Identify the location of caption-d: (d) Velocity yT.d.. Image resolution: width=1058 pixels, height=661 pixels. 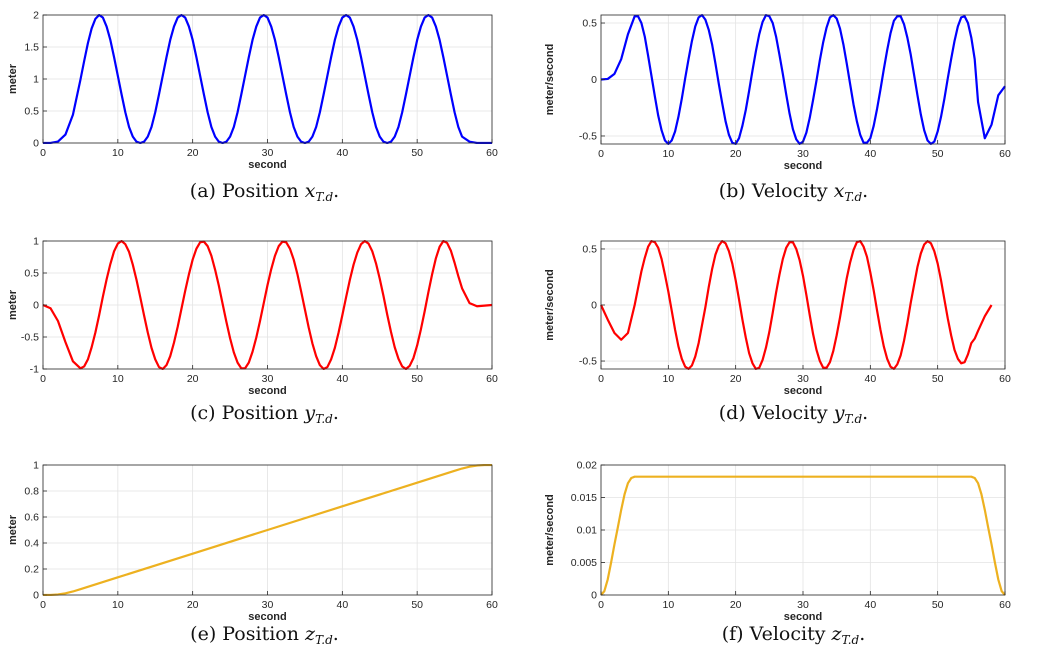
(793, 414).